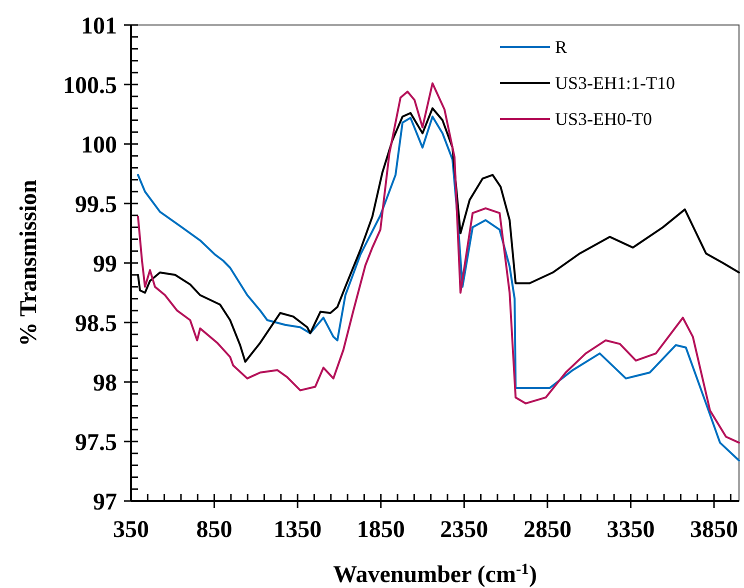  I want to click on y-axis-title: % Transmission, so click(29, 263).